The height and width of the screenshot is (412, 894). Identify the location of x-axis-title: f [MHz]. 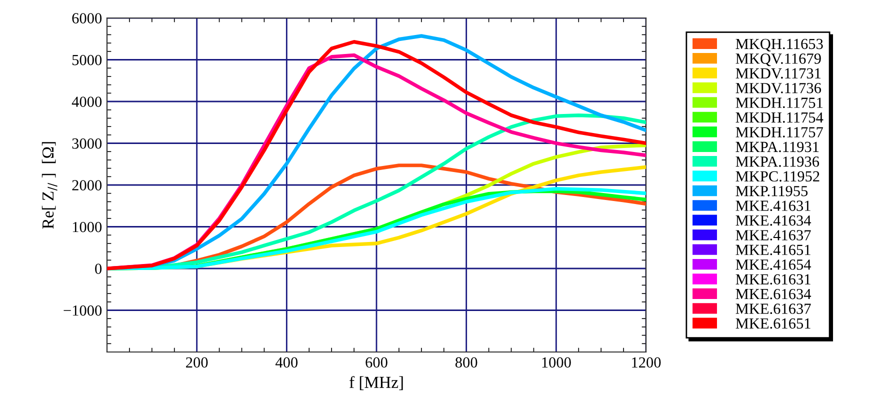
(376, 383).